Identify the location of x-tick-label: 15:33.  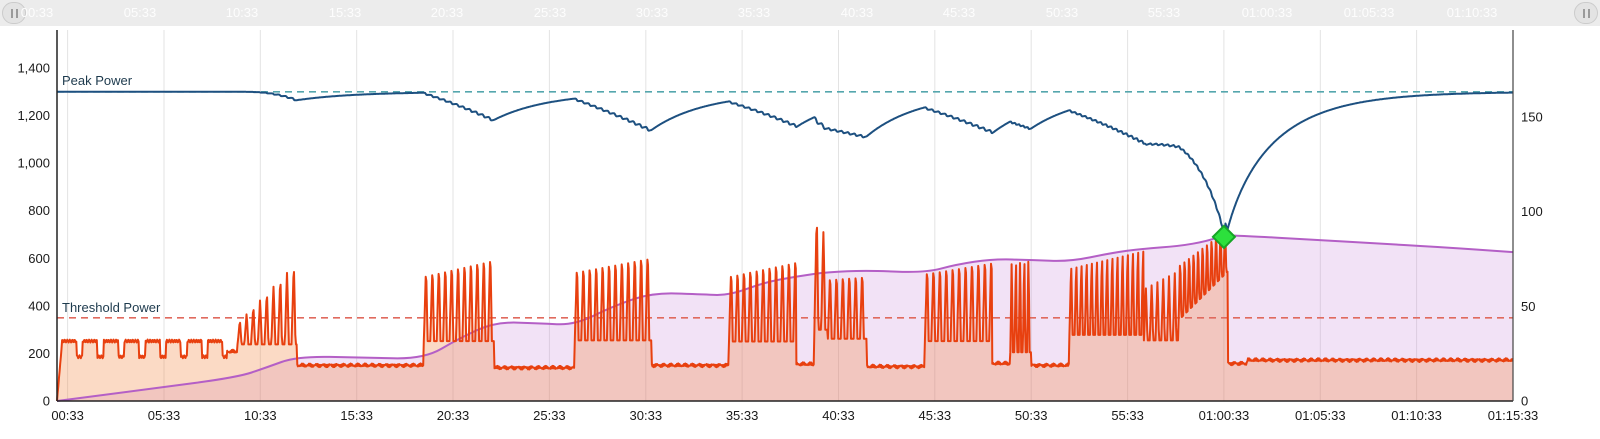
(356, 415).